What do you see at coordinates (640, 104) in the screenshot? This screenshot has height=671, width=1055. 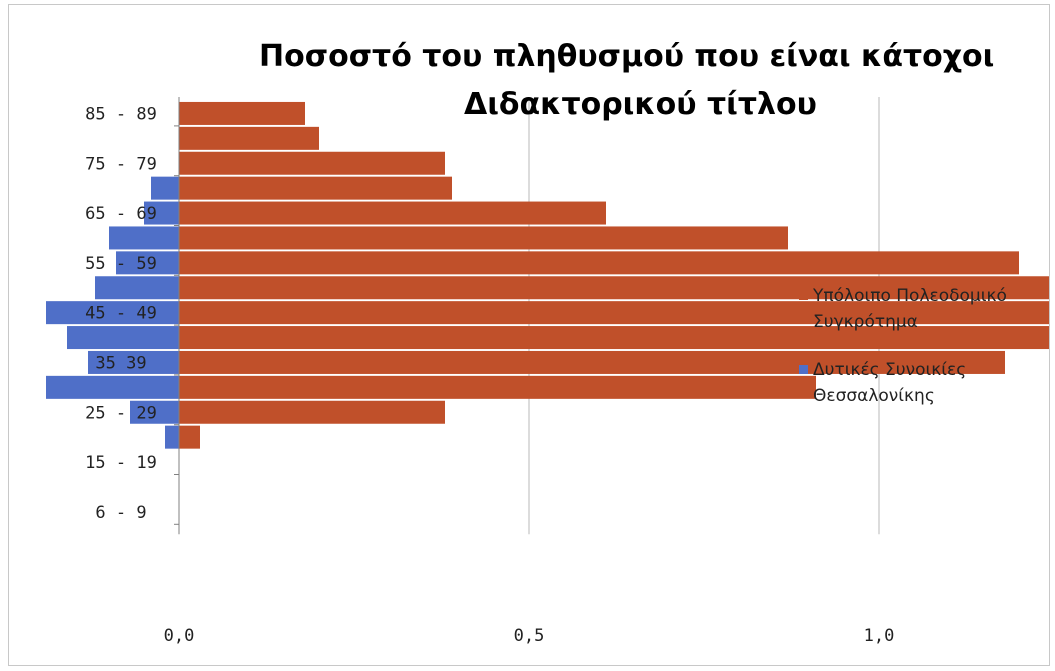 I see `chart-title-line-2: Διδακτορικού τίτλου` at bounding box center [640, 104].